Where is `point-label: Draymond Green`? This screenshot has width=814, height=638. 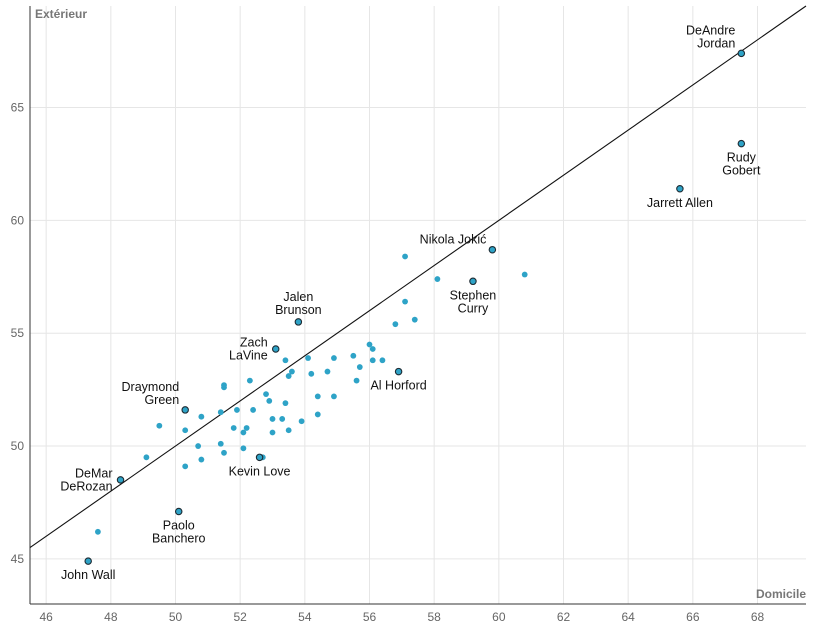 point-label: Draymond Green is located at coordinates (151, 393).